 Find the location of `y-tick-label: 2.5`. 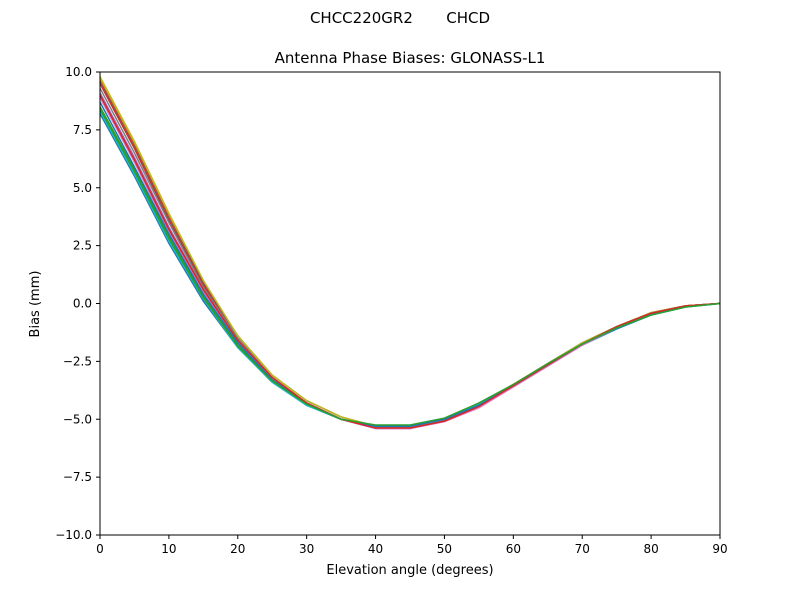

y-tick-label: 2.5 is located at coordinates (82, 246).